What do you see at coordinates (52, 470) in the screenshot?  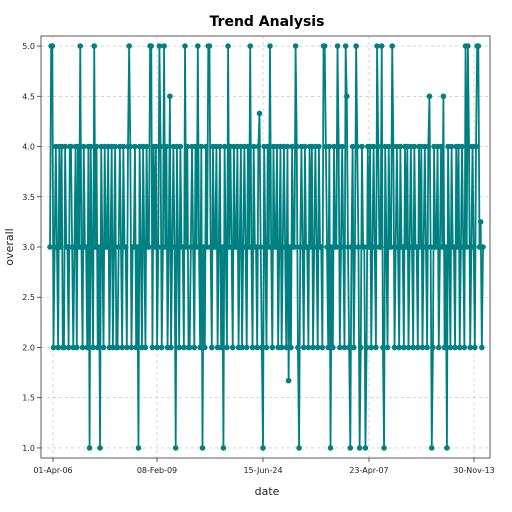 I see `x-tick-label: 01-Apr-06` at bounding box center [52, 470].